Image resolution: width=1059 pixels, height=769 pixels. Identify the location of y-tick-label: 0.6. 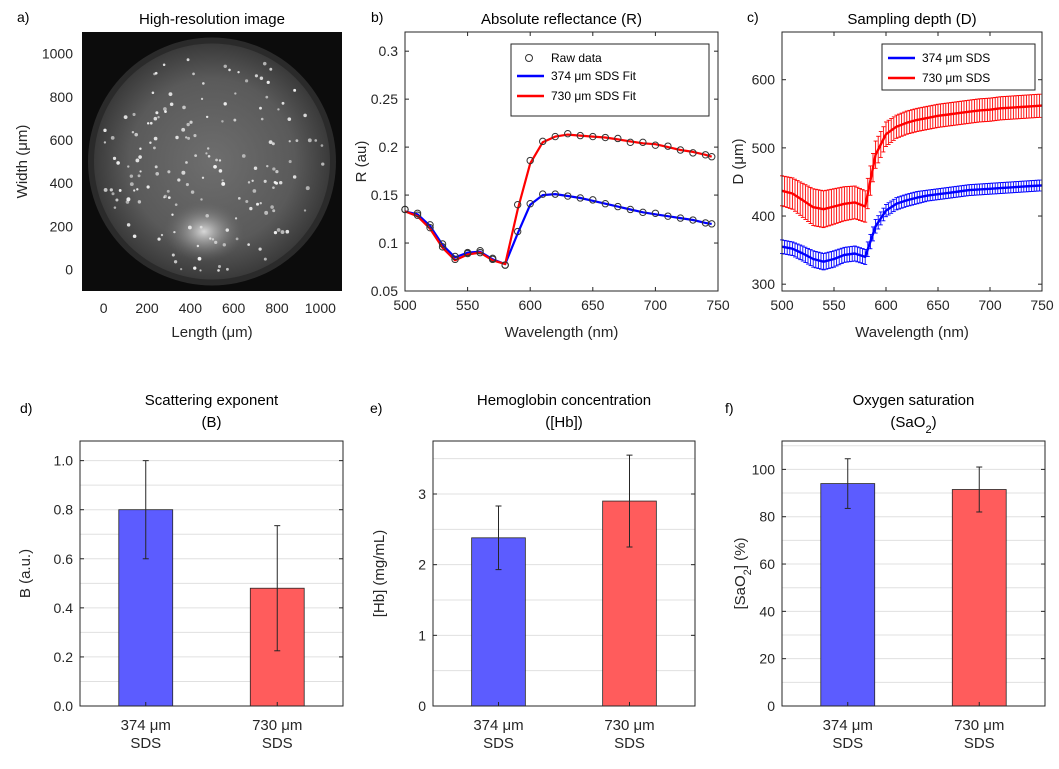
(64, 559).